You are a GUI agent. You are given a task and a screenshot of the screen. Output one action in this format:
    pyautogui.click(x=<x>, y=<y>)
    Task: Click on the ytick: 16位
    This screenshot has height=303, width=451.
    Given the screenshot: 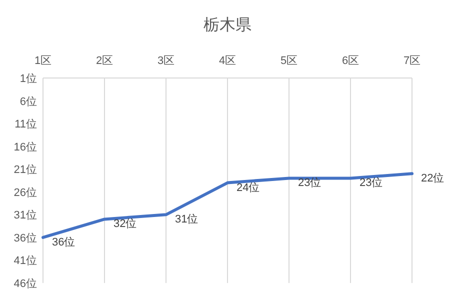 What is the action you would take?
    pyautogui.click(x=25, y=147)
    